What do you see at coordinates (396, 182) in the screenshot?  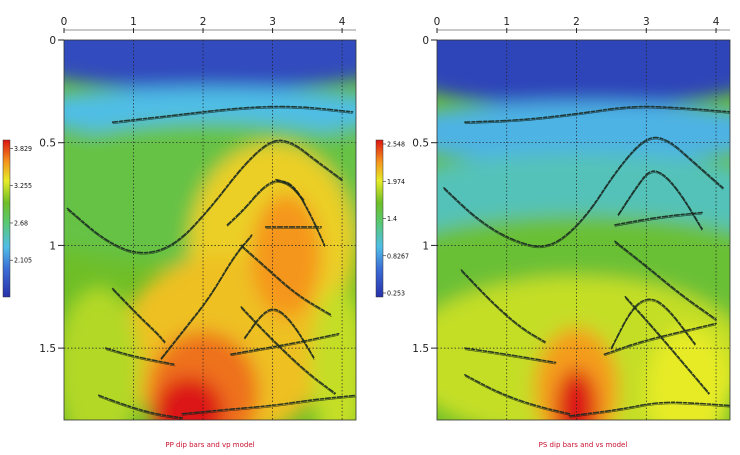 I see `colorbar-tick-label: 1.974` at bounding box center [396, 182].